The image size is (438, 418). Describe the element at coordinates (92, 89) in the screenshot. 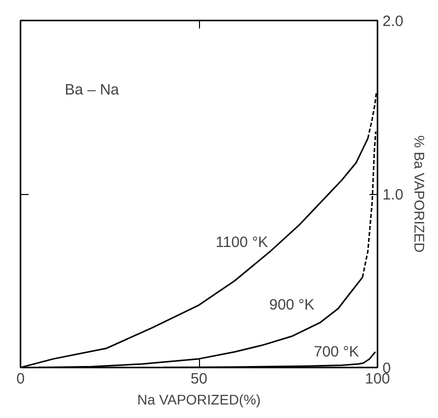

I see `annotation: Ba – Na` at that location.